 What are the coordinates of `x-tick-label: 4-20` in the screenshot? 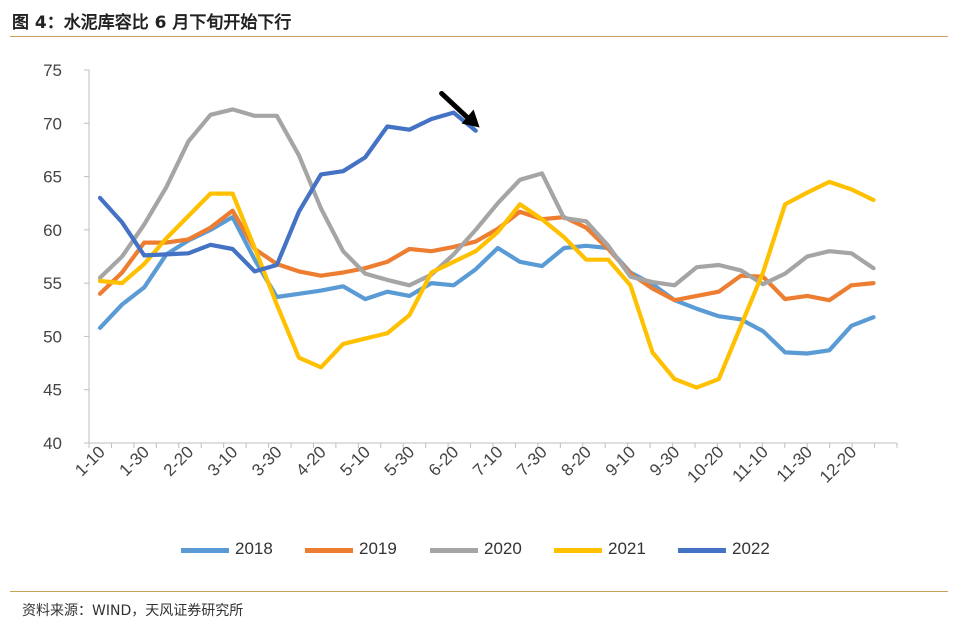 It's located at (310, 460).